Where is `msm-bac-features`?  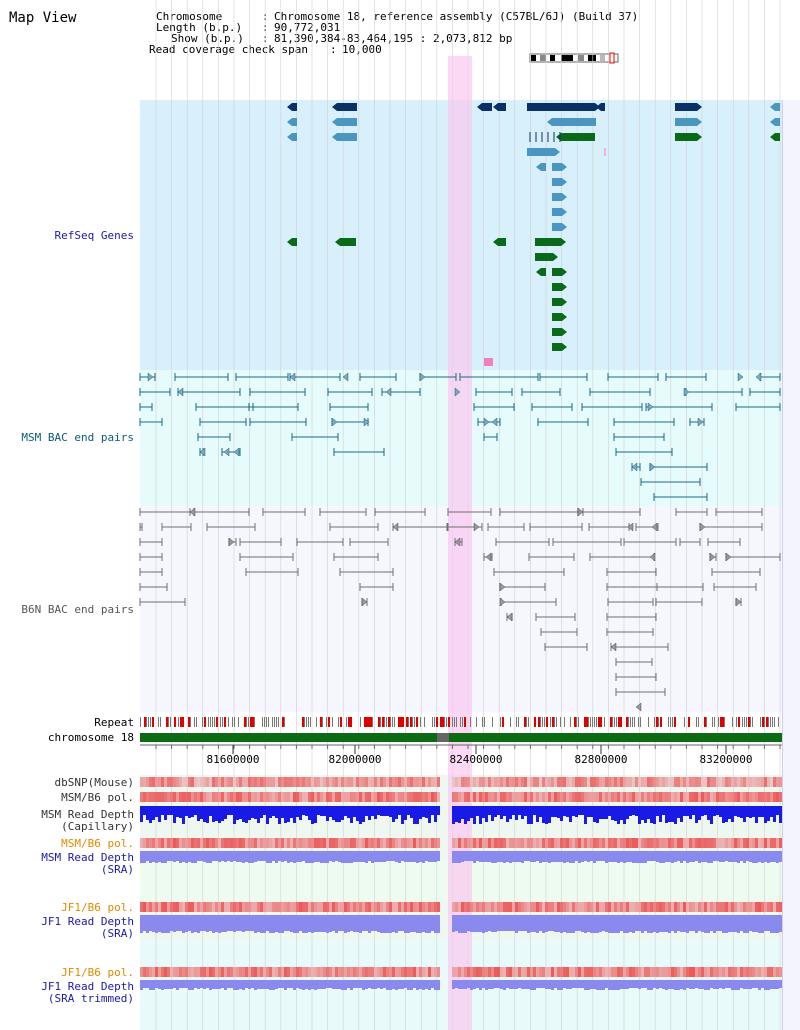 msm-bac-features is located at coordinates (460, 436).